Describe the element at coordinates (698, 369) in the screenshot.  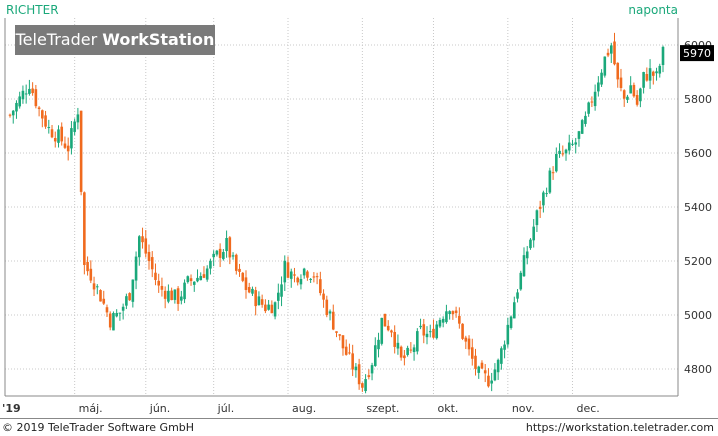
I see `y-tick-label: 4800` at that location.